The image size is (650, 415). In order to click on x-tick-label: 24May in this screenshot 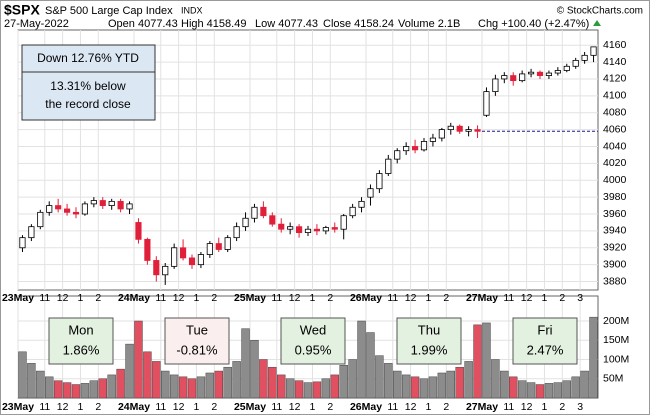, I will do `click(134, 298)`.